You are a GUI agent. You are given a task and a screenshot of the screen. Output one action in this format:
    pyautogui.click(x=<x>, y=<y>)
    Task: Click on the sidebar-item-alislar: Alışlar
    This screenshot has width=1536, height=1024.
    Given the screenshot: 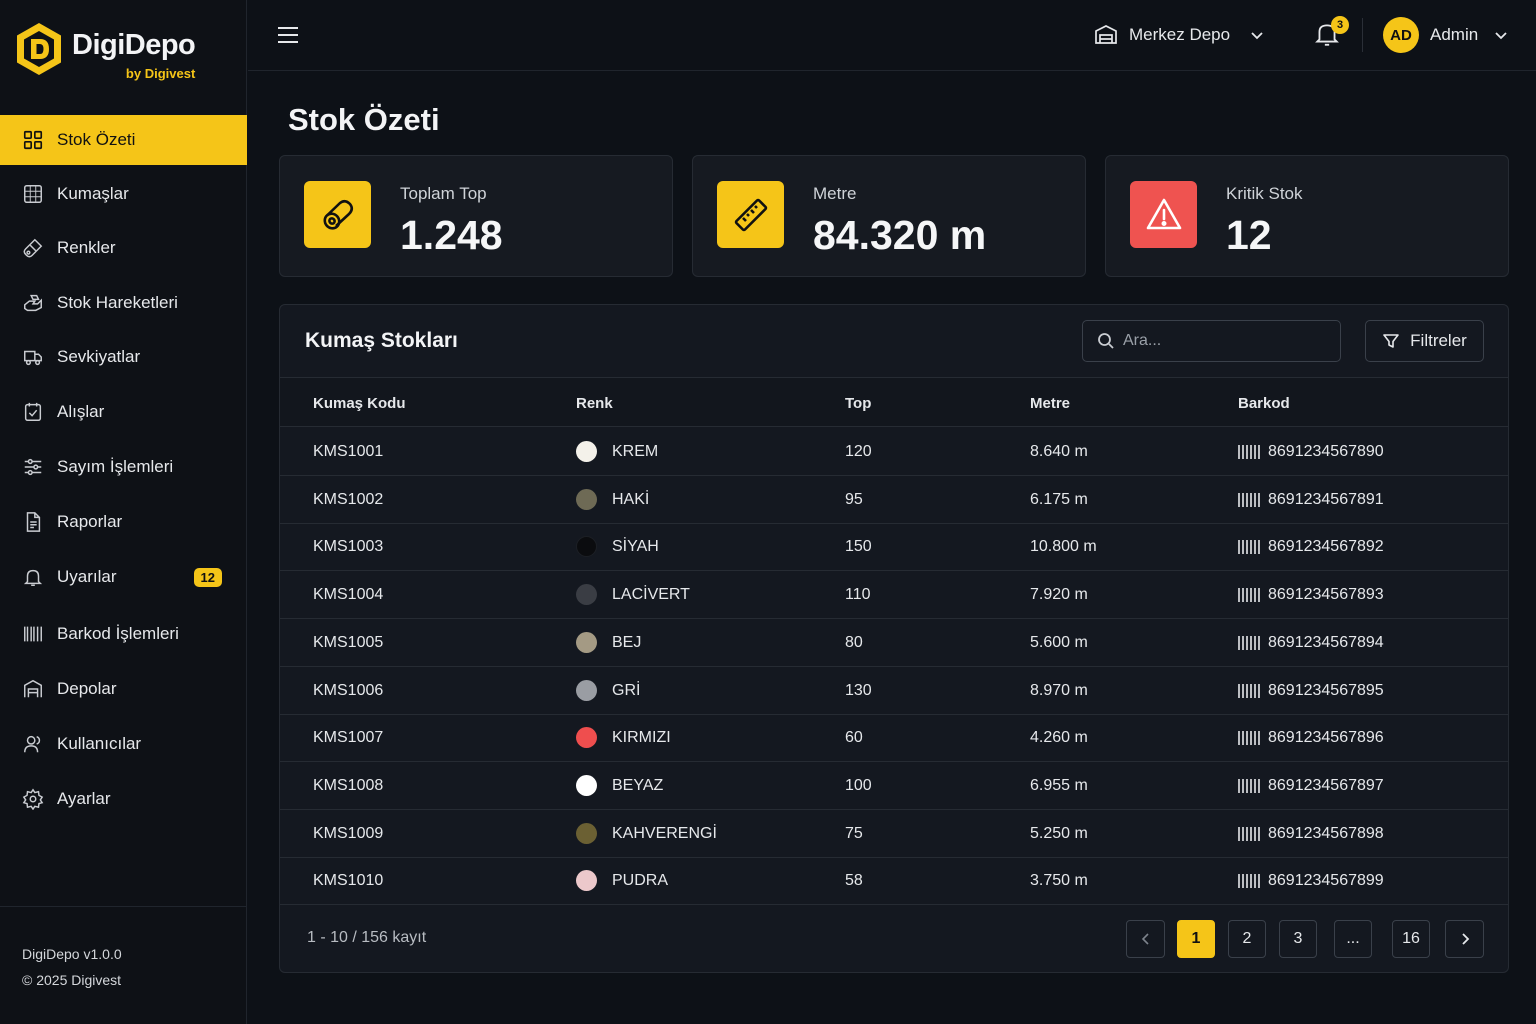 What is the action you would take?
    pyautogui.click(x=123, y=412)
    